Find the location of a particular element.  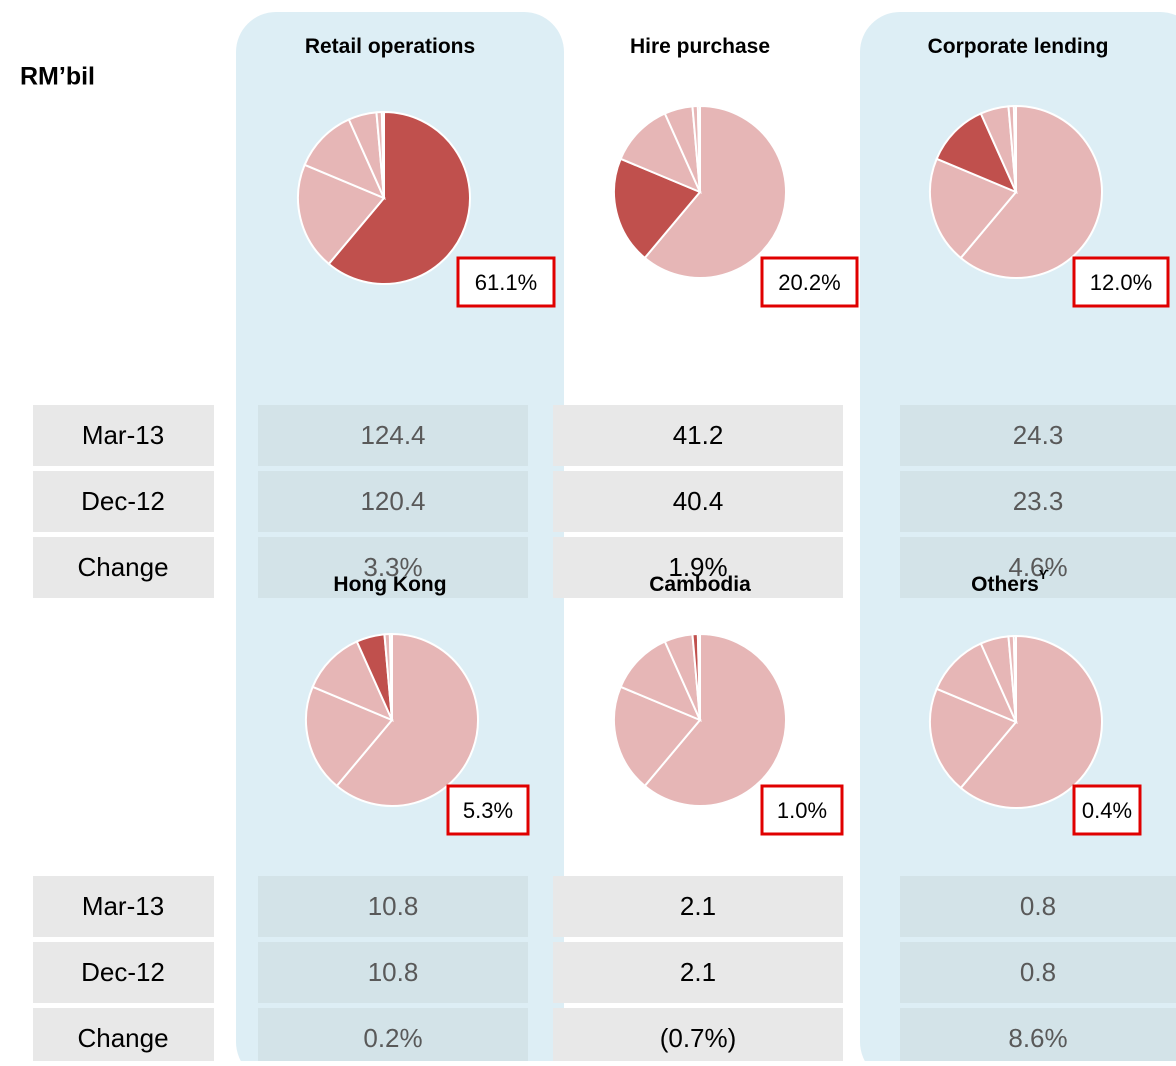

panel-title: Othersϒ is located at coordinates (1010, 581).